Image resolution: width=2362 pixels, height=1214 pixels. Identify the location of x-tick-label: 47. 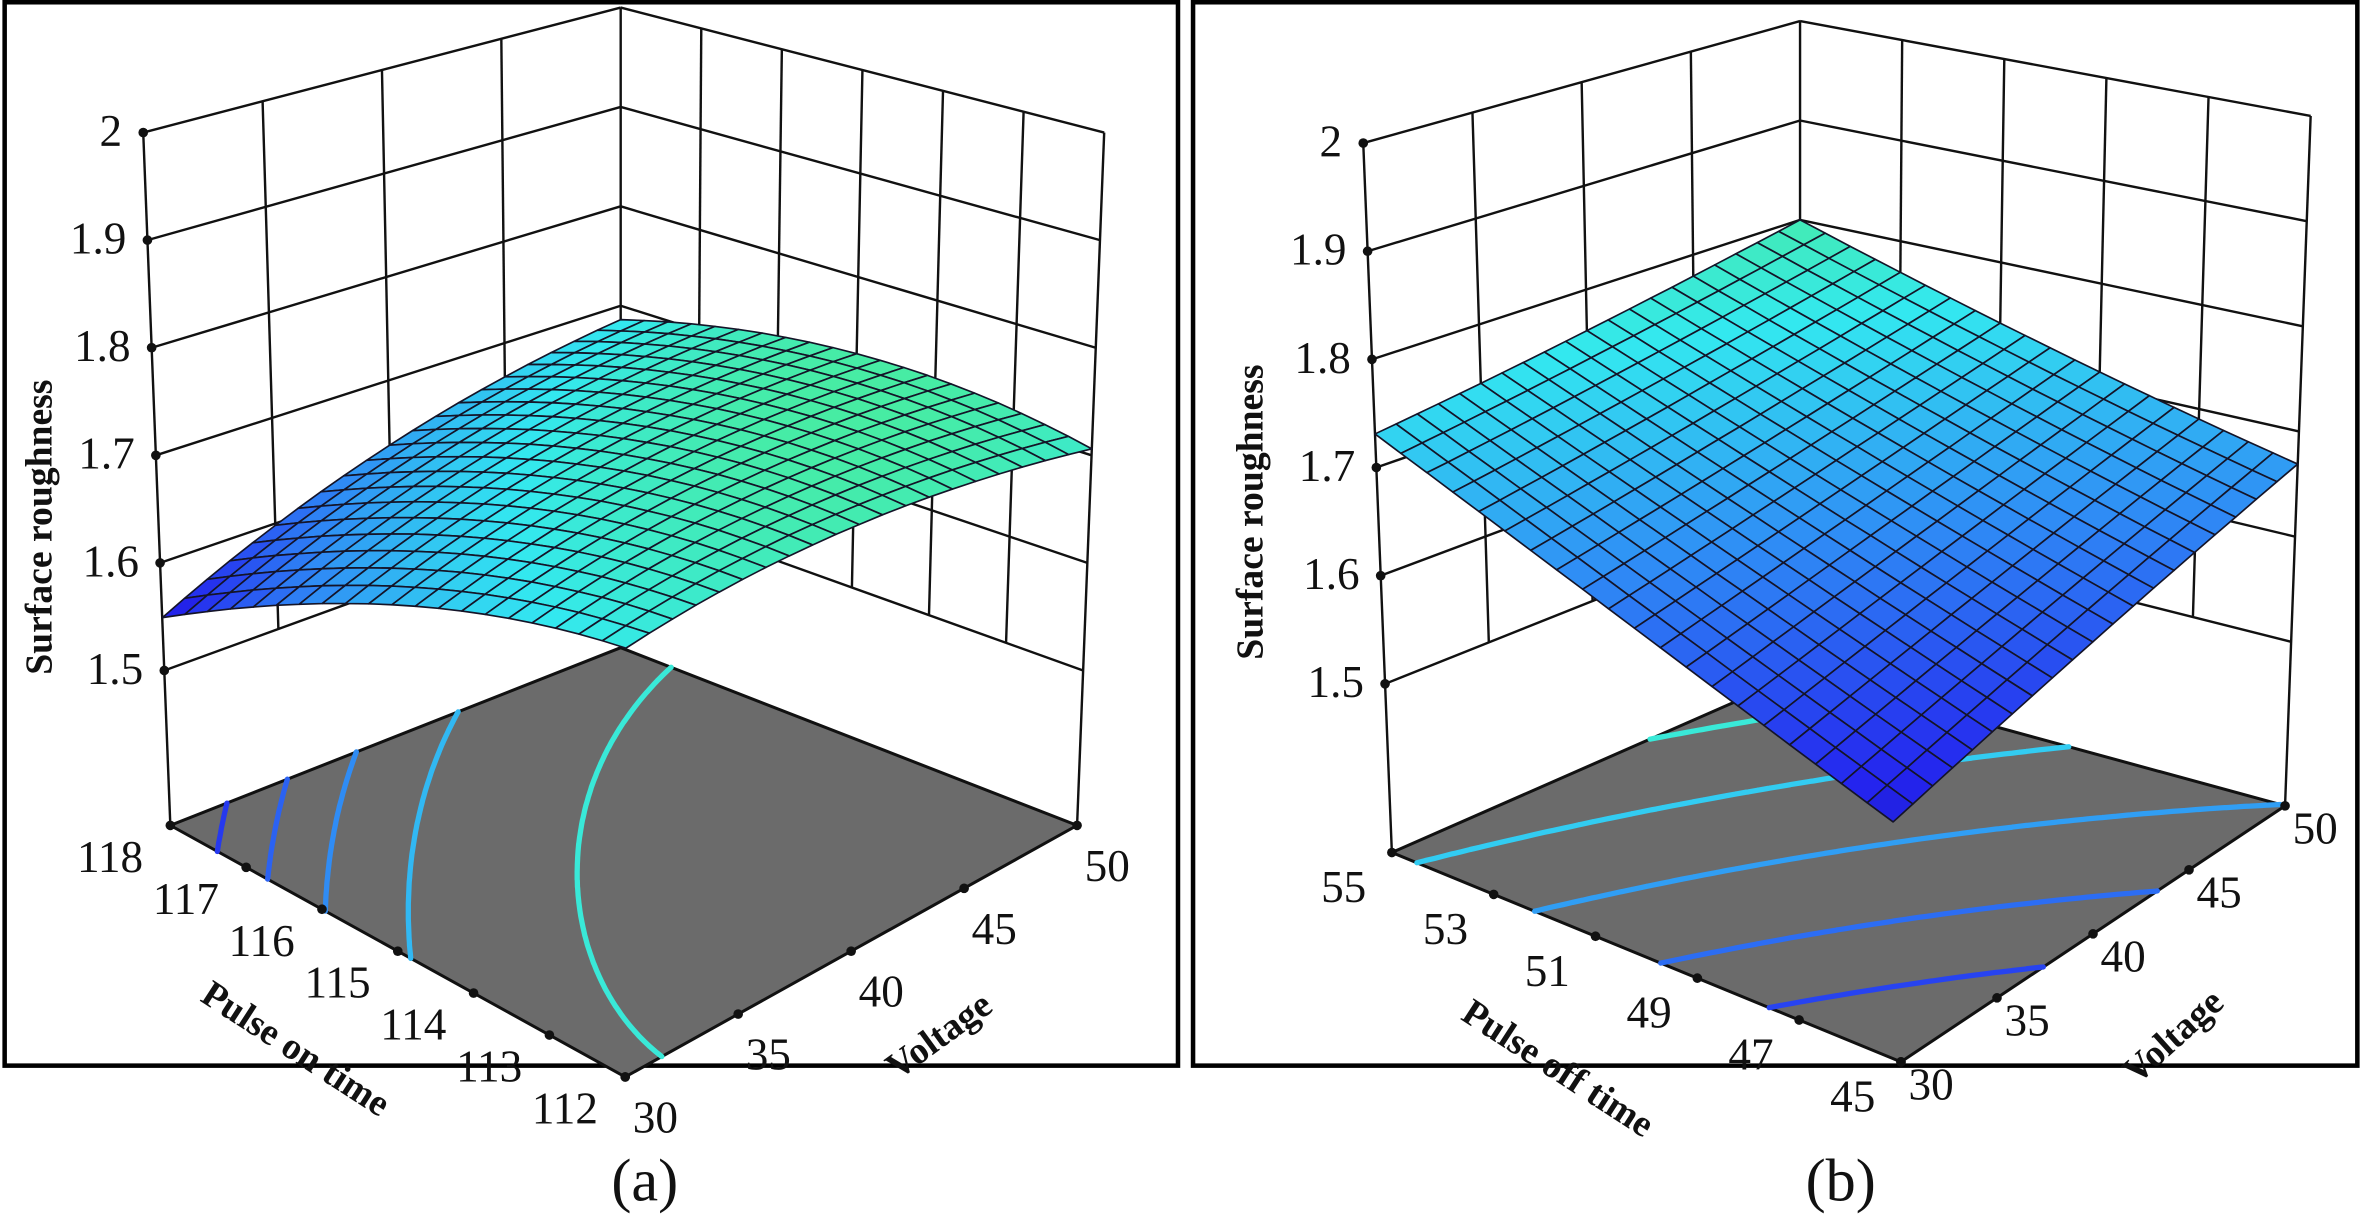
(1750, 1055).